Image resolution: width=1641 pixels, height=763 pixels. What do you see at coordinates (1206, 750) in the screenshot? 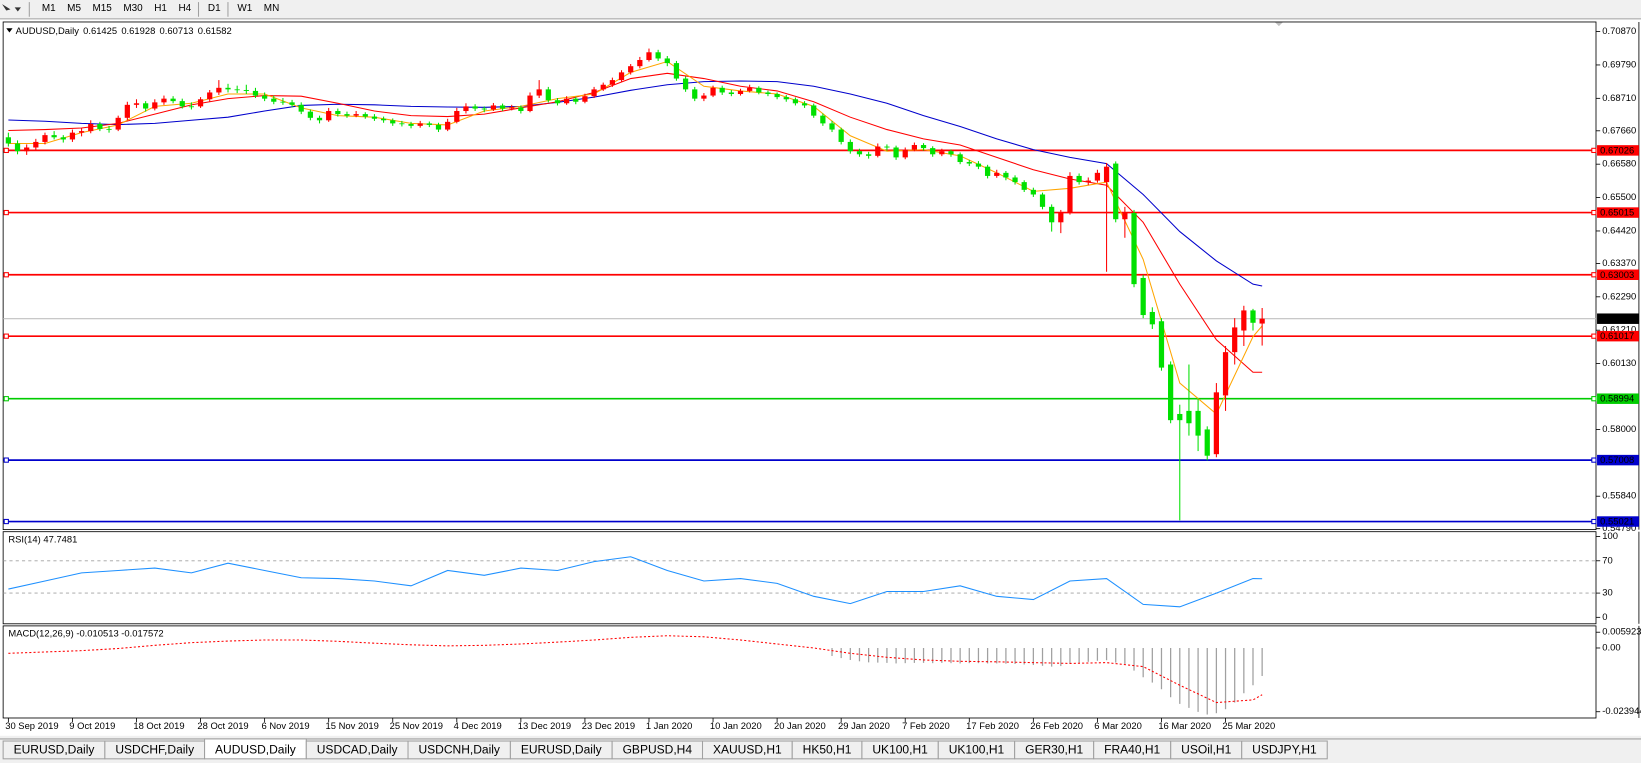
I see `chart-tab-label: USOil,H1` at bounding box center [1206, 750].